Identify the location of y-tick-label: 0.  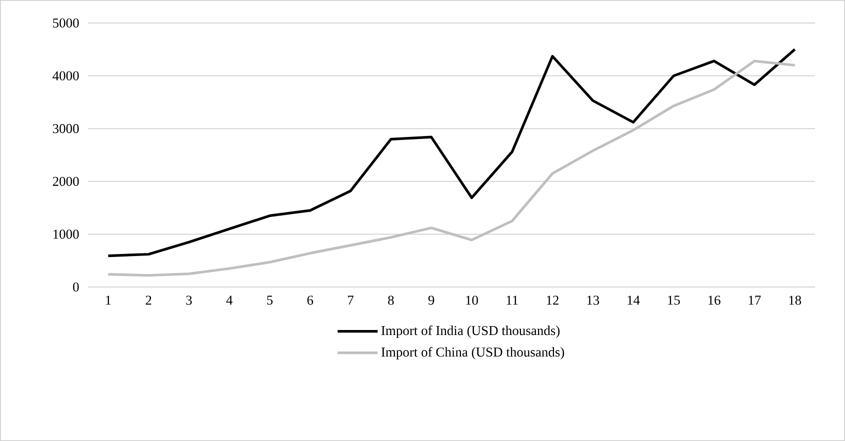
(76, 287).